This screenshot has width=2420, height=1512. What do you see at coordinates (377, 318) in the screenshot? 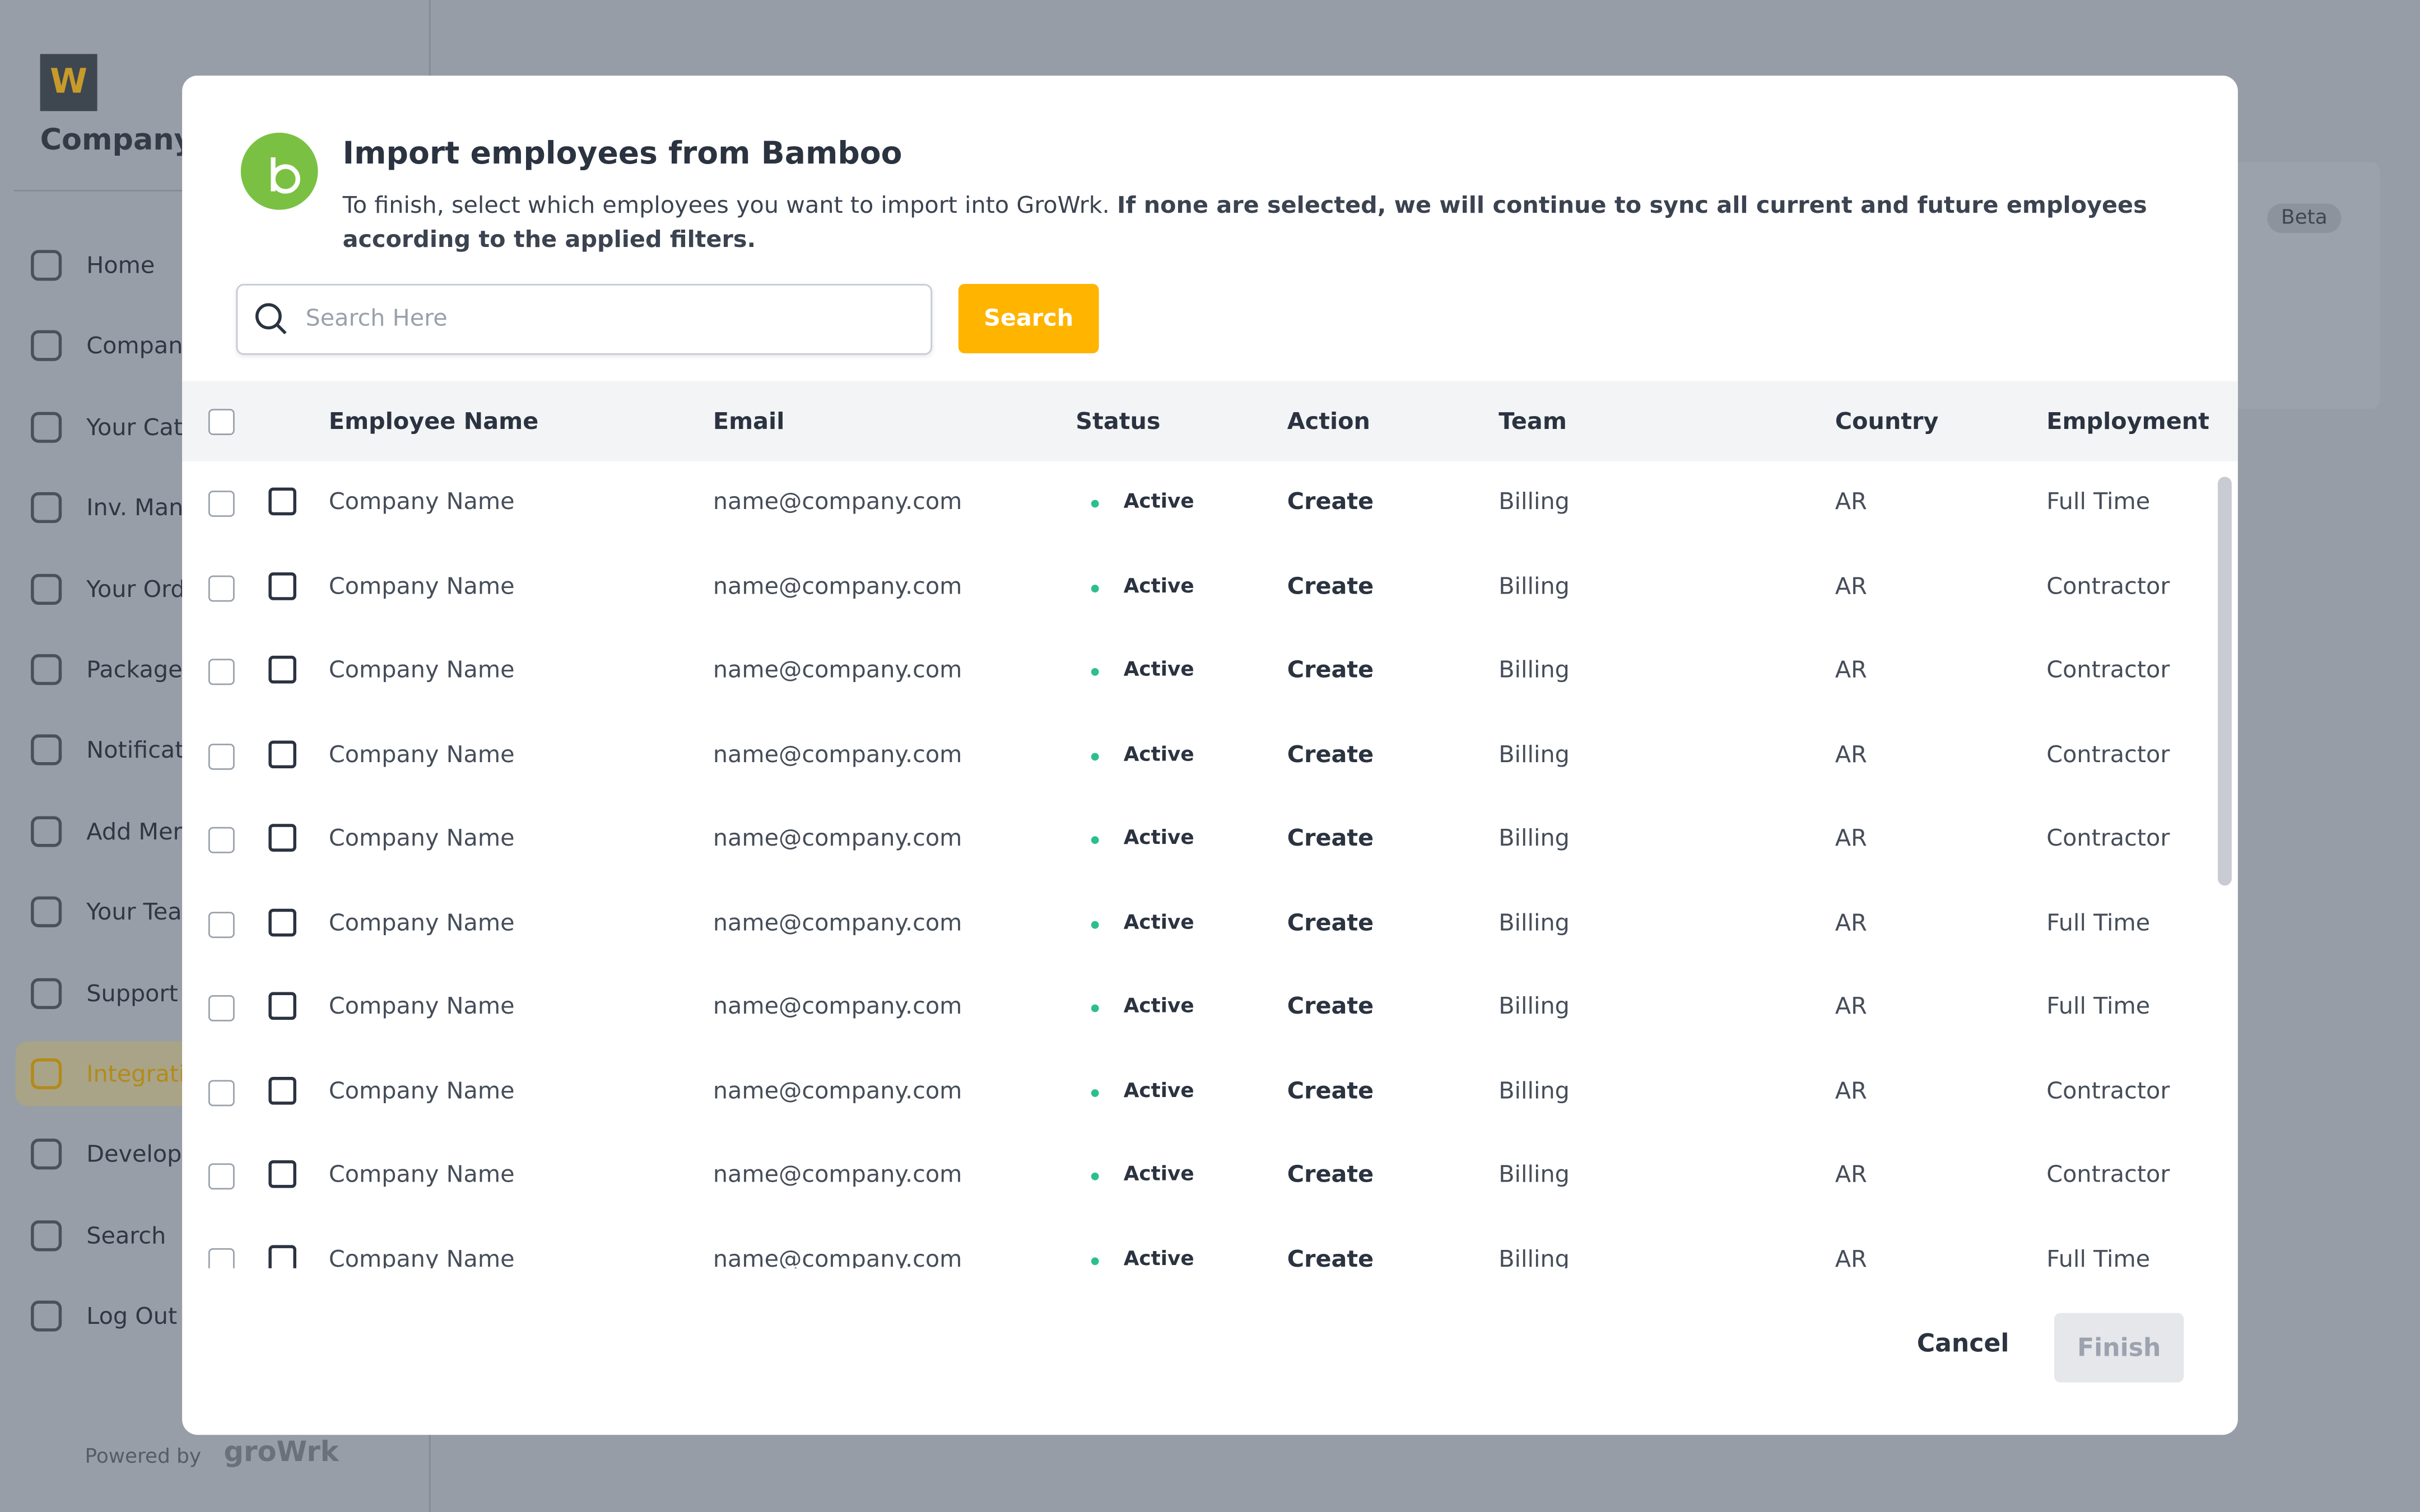
I see `placeholder: Search Here` at bounding box center [377, 318].